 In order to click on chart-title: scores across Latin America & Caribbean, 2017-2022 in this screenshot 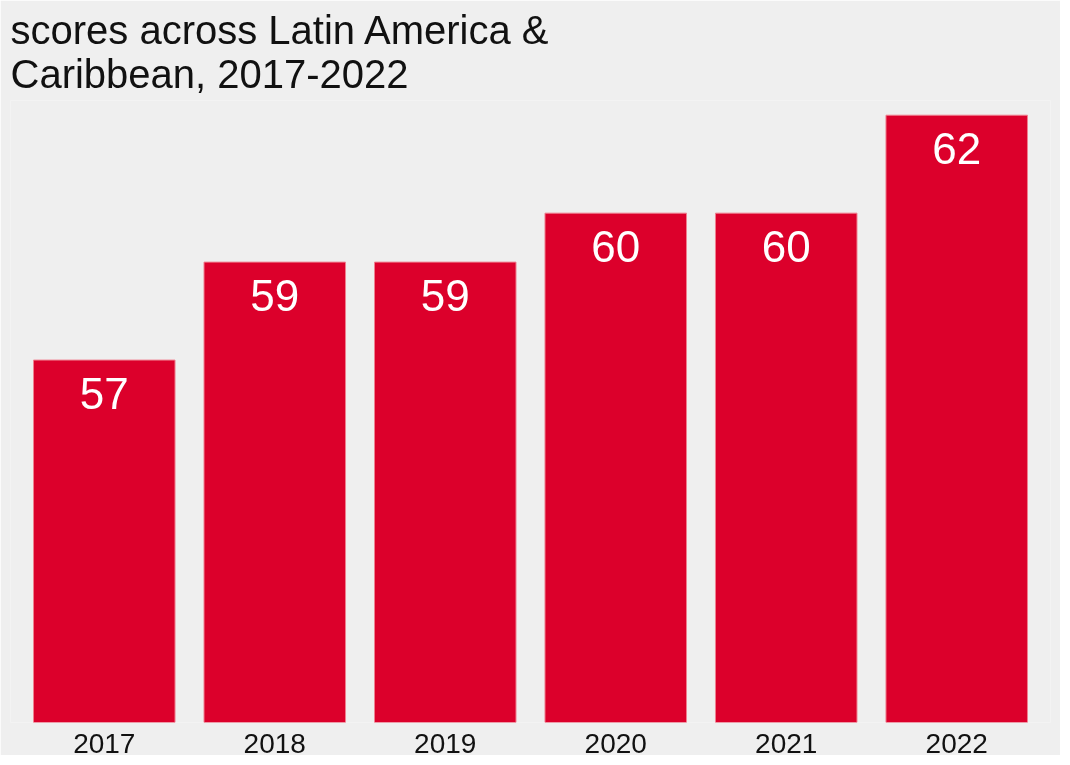, I will do `click(279, 51)`.